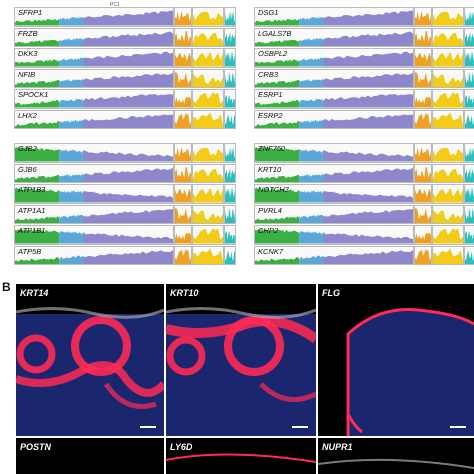  I want to click on image-ly6d: LY6D, so click(241, 456).